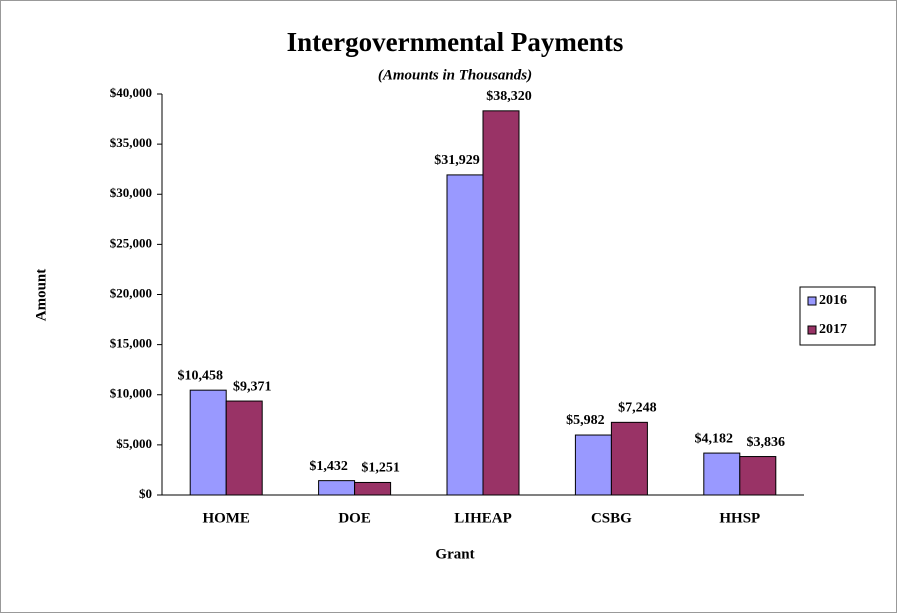 This screenshot has height=614, width=898. Describe the element at coordinates (714, 438) in the screenshot. I see `value-label: $4,182` at that location.